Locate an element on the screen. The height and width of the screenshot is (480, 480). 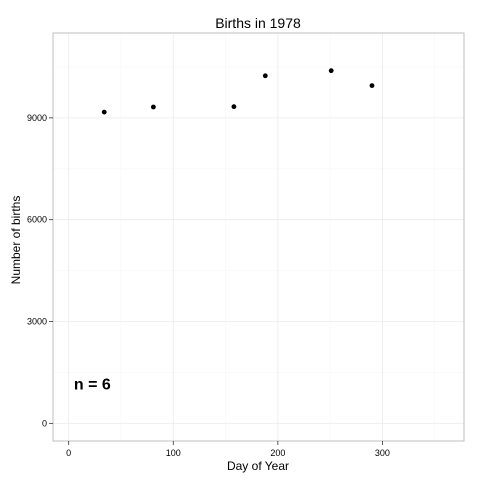
y-tick-label: 3000 is located at coordinates (37, 322).